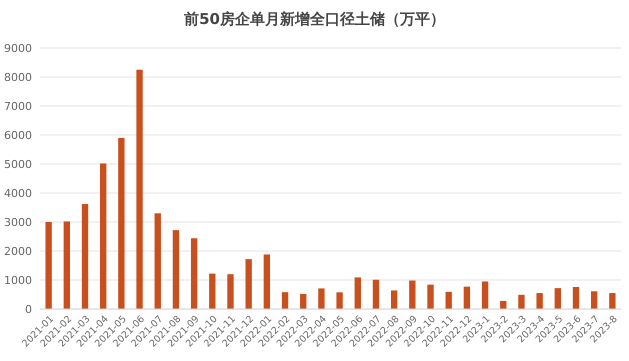  What do you see at coordinates (18, 48) in the screenshot?
I see `y-tick-label: 9000` at bounding box center [18, 48].